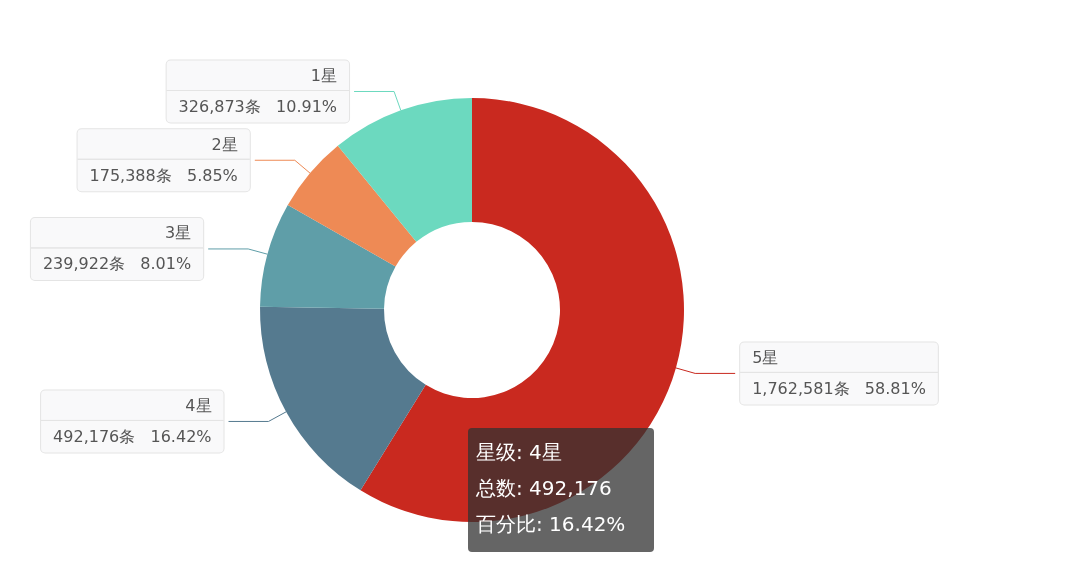 The image size is (1068, 582). Describe the element at coordinates (765, 357) in the screenshot. I see `slice-label: 5星` at that location.